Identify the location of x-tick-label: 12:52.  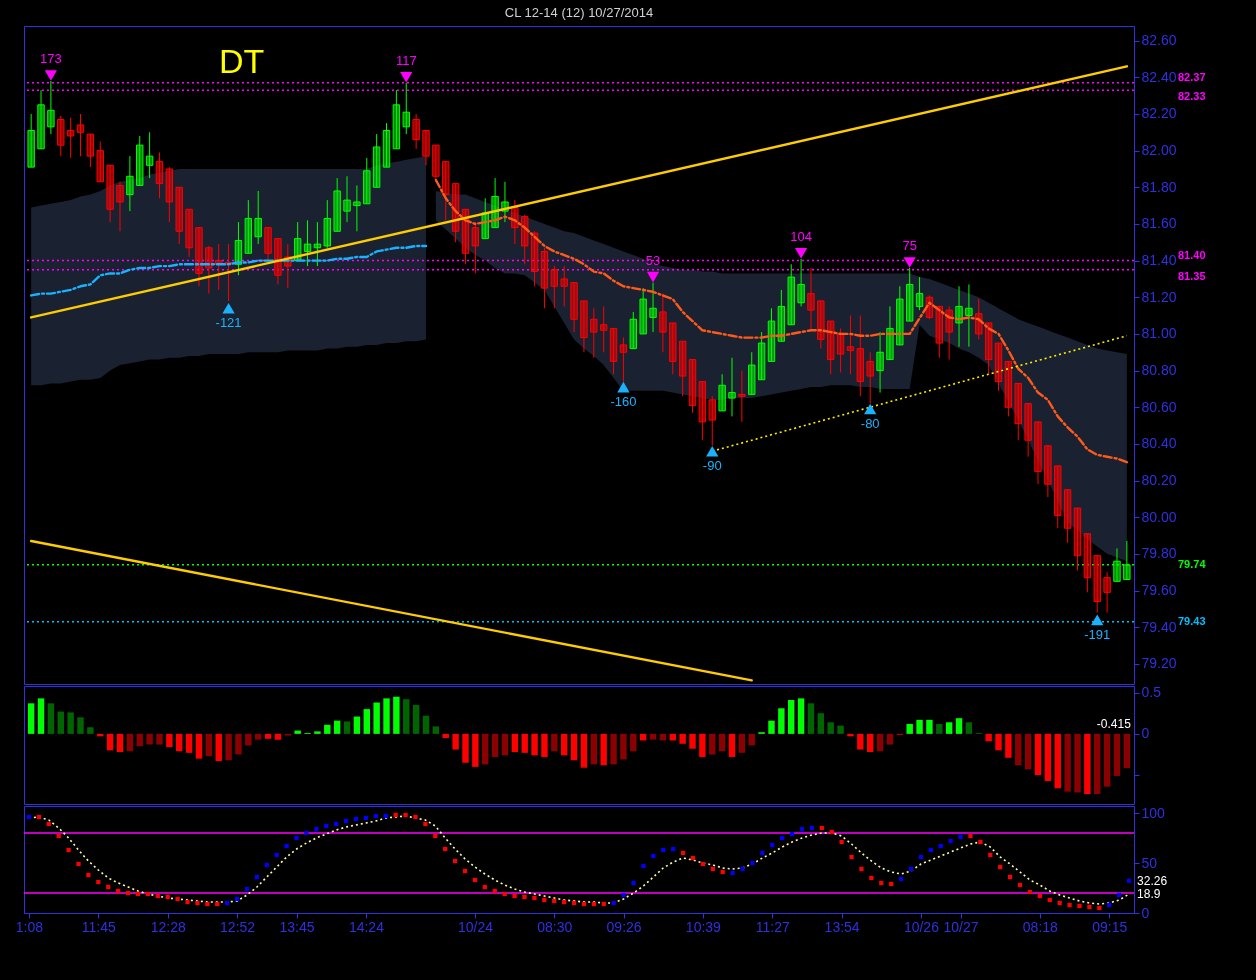
(238, 926).